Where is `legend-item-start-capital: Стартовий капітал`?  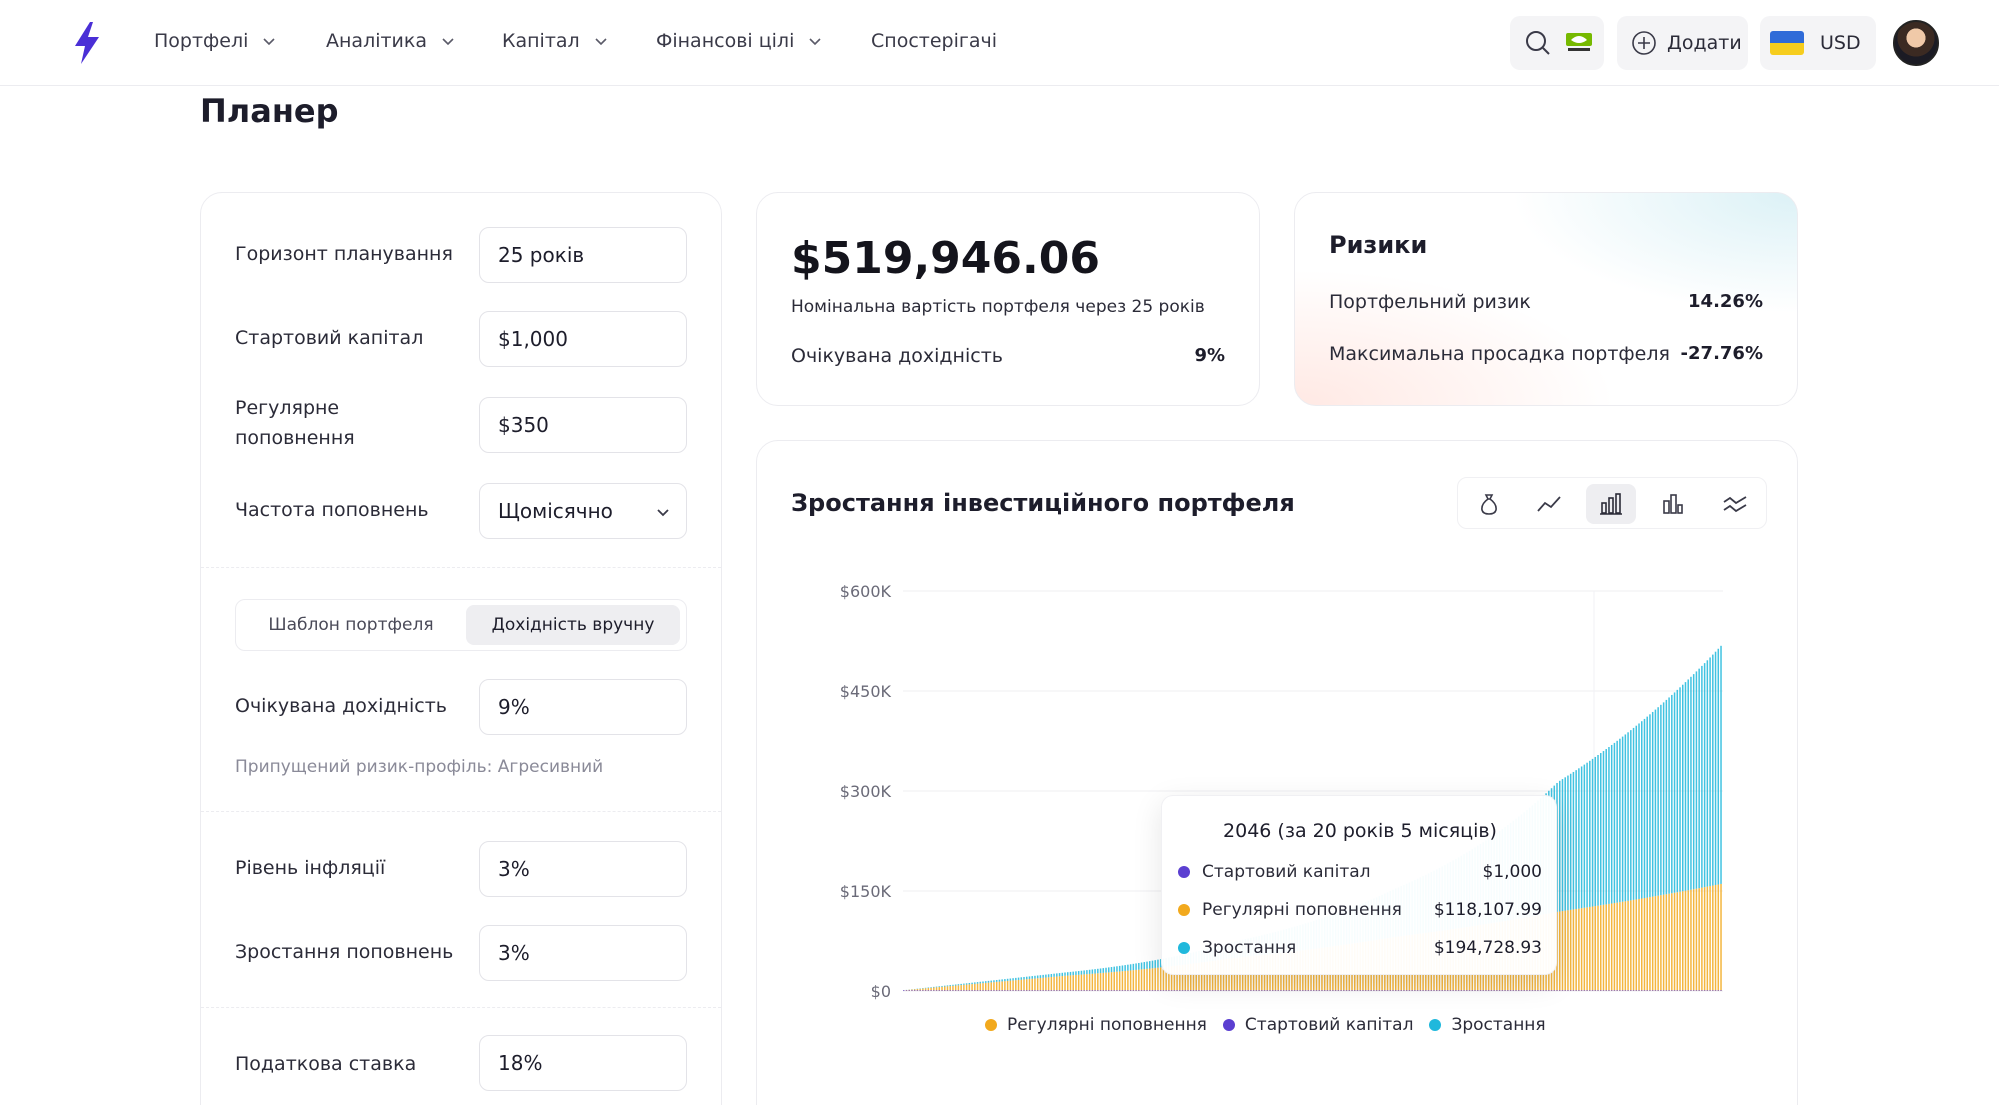 legend-item-start-capital: Стартовий капітал is located at coordinates (1317, 1025).